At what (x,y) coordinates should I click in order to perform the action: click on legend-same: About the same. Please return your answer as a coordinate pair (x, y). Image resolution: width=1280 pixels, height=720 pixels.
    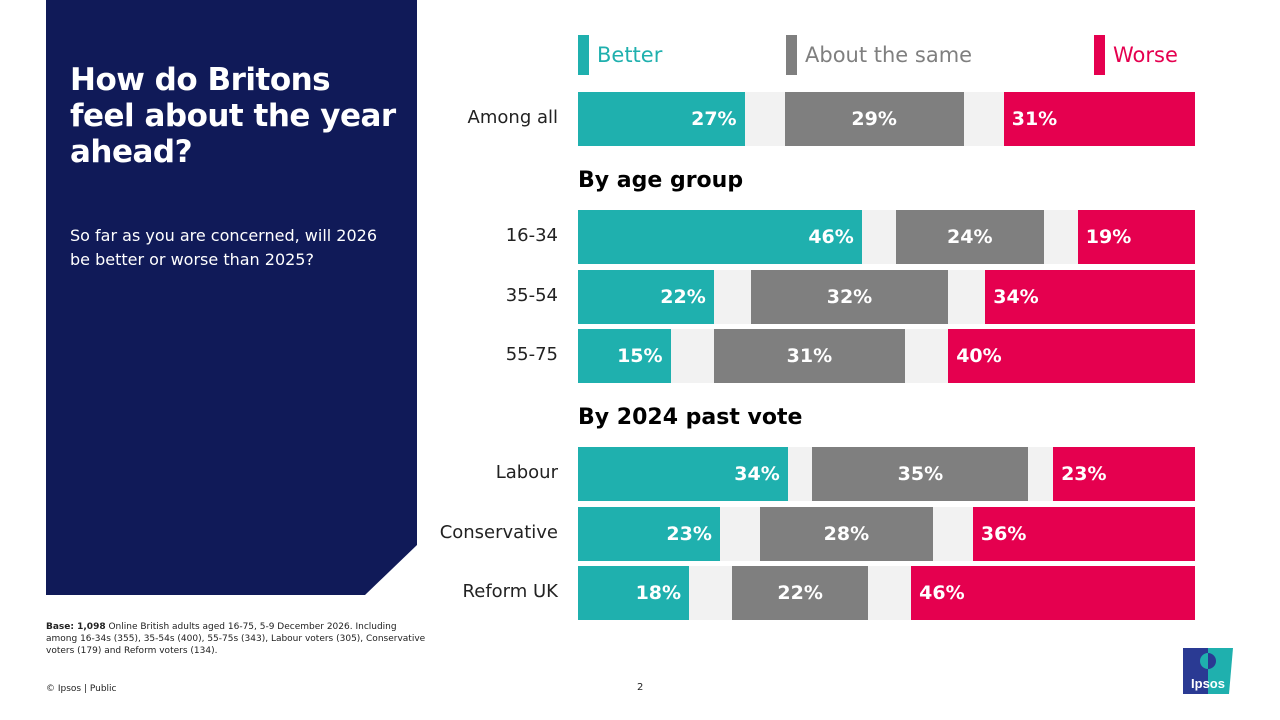
    Looking at the image, I should click on (879, 55).